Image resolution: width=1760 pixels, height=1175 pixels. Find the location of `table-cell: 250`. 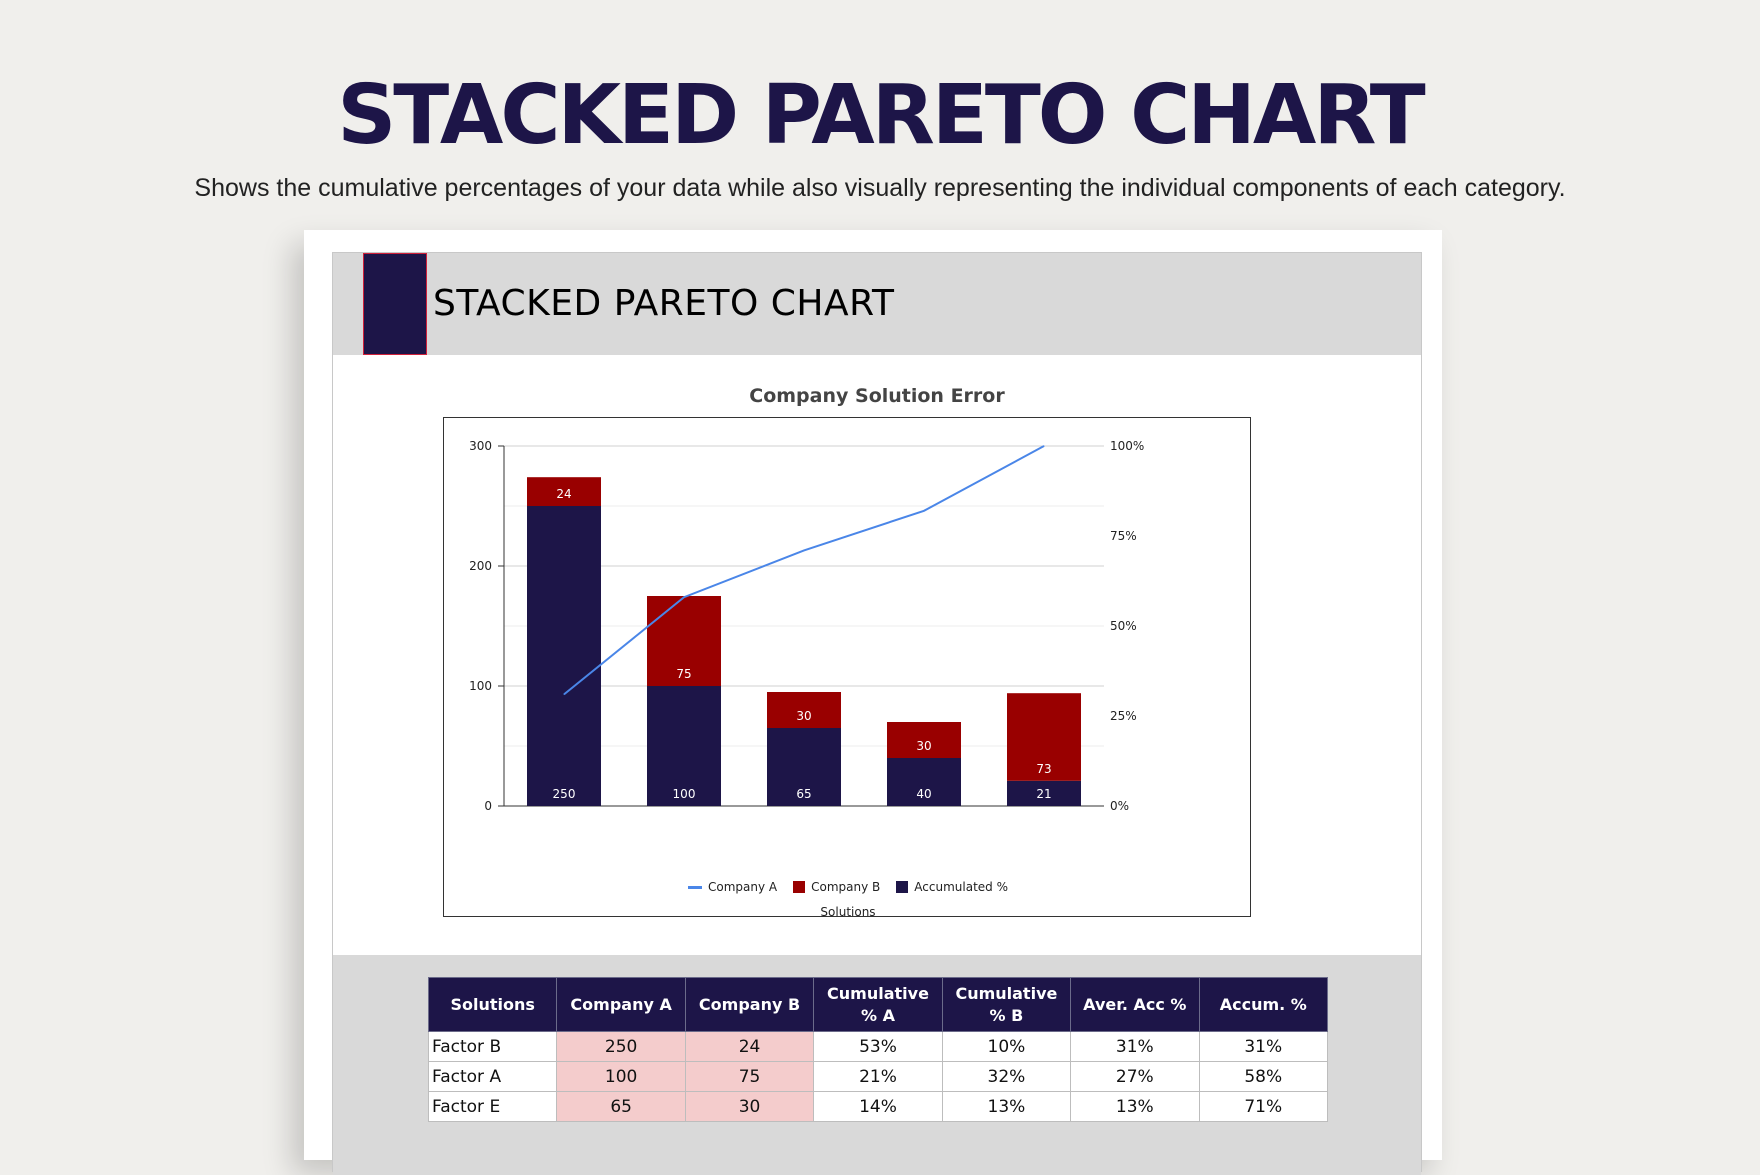

table-cell: 250 is located at coordinates (621, 1046).